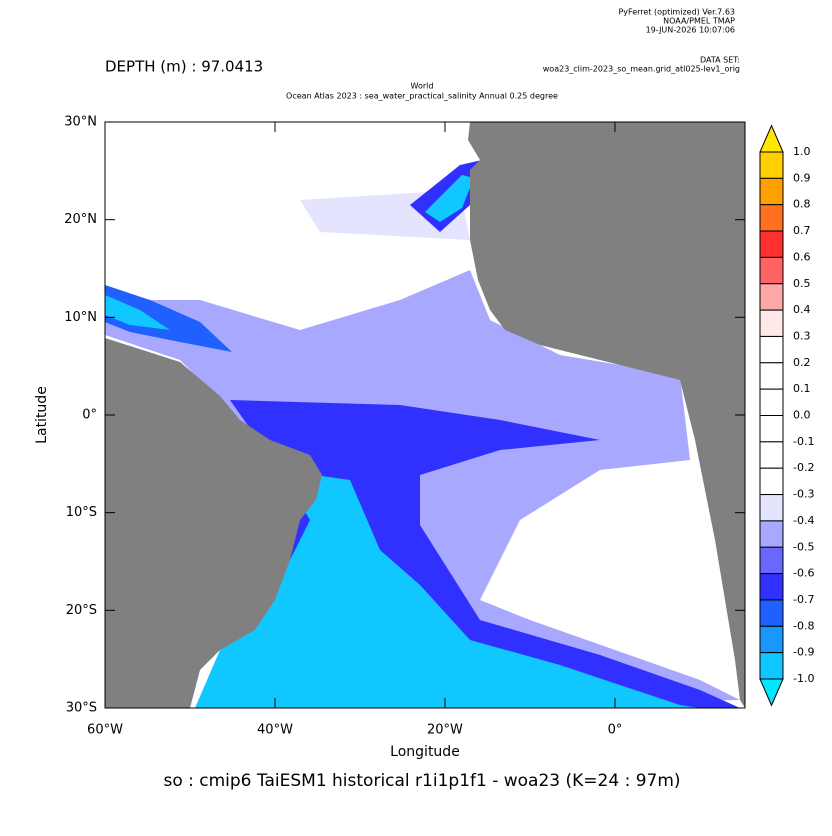 The height and width of the screenshot is (836, 832). I want to click on y-tick-label: 0°, so click(89, 415).